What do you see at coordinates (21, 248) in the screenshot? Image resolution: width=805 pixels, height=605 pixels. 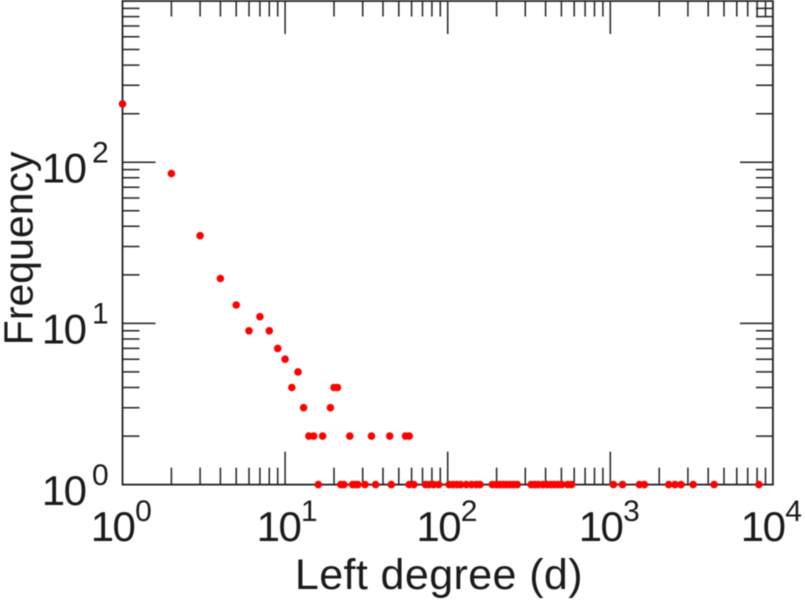 I see `svg-text: Frequency` at bounding box center [21, 248].